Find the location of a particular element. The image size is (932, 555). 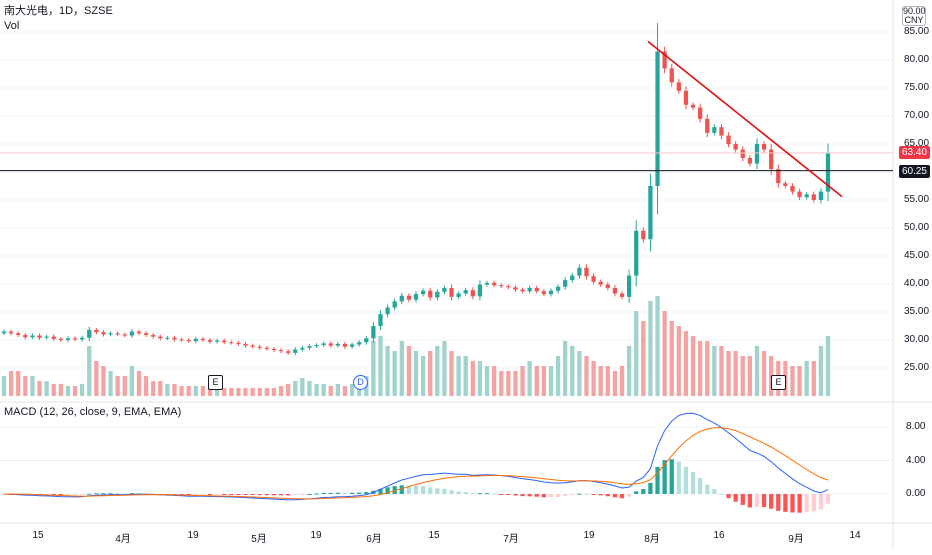

time-tick-label: 5月 is located at coordinates (259, 539).